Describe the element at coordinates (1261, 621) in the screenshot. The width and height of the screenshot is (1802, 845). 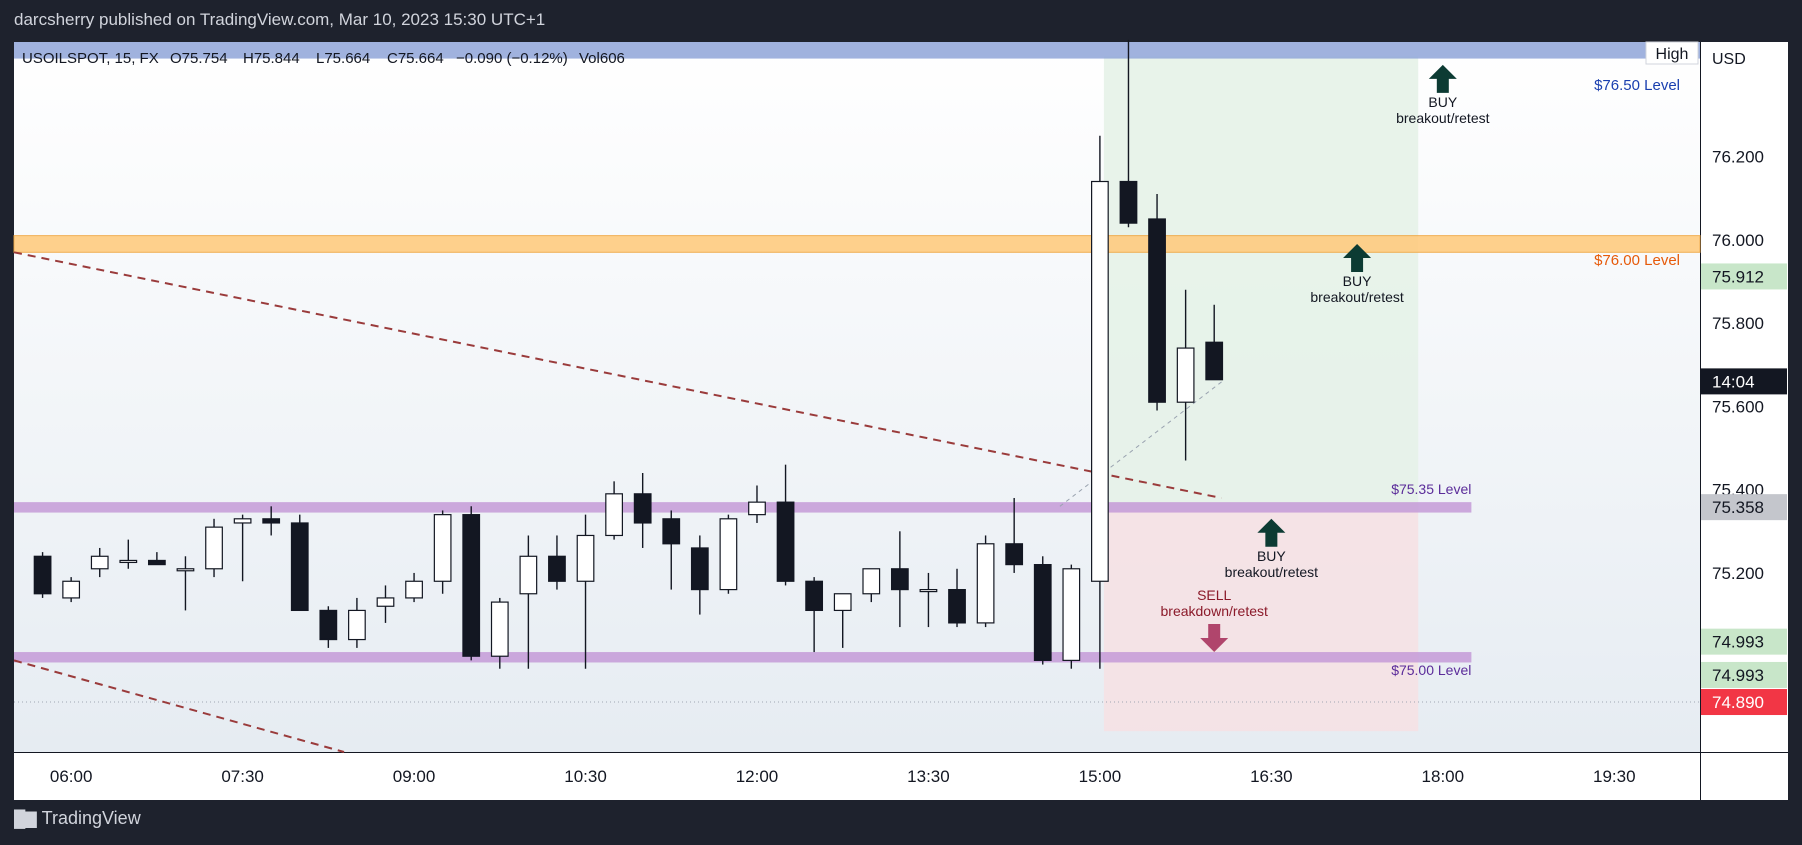
I see `short-position-zone` at that location.